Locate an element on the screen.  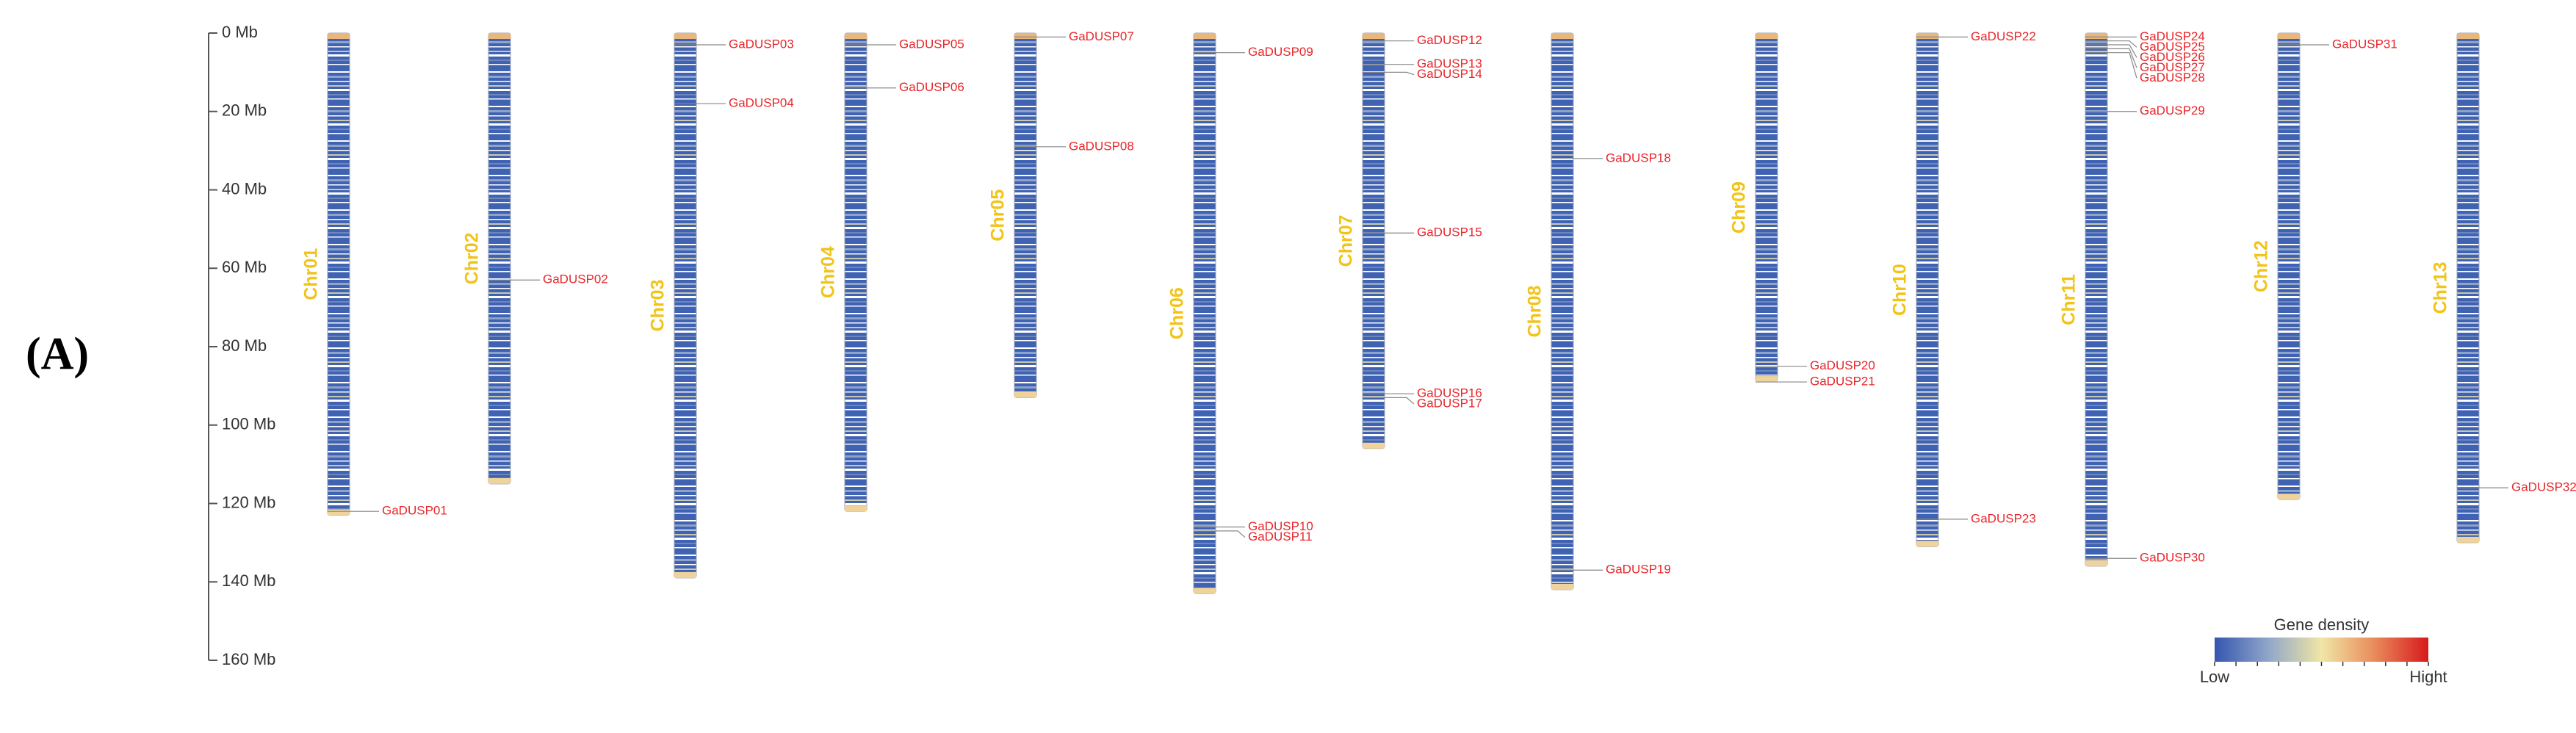
legend-low: Low is located at coordinates (2214, 677).